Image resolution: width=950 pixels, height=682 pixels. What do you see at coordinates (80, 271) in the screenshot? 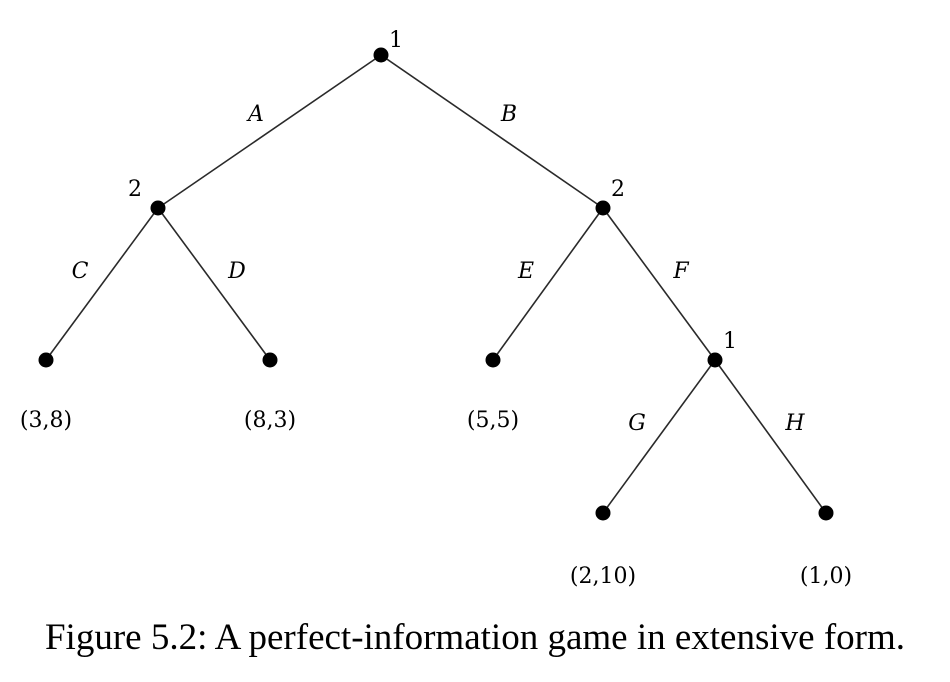
I see `action-label-c: C` at bounding box center [80, 271].